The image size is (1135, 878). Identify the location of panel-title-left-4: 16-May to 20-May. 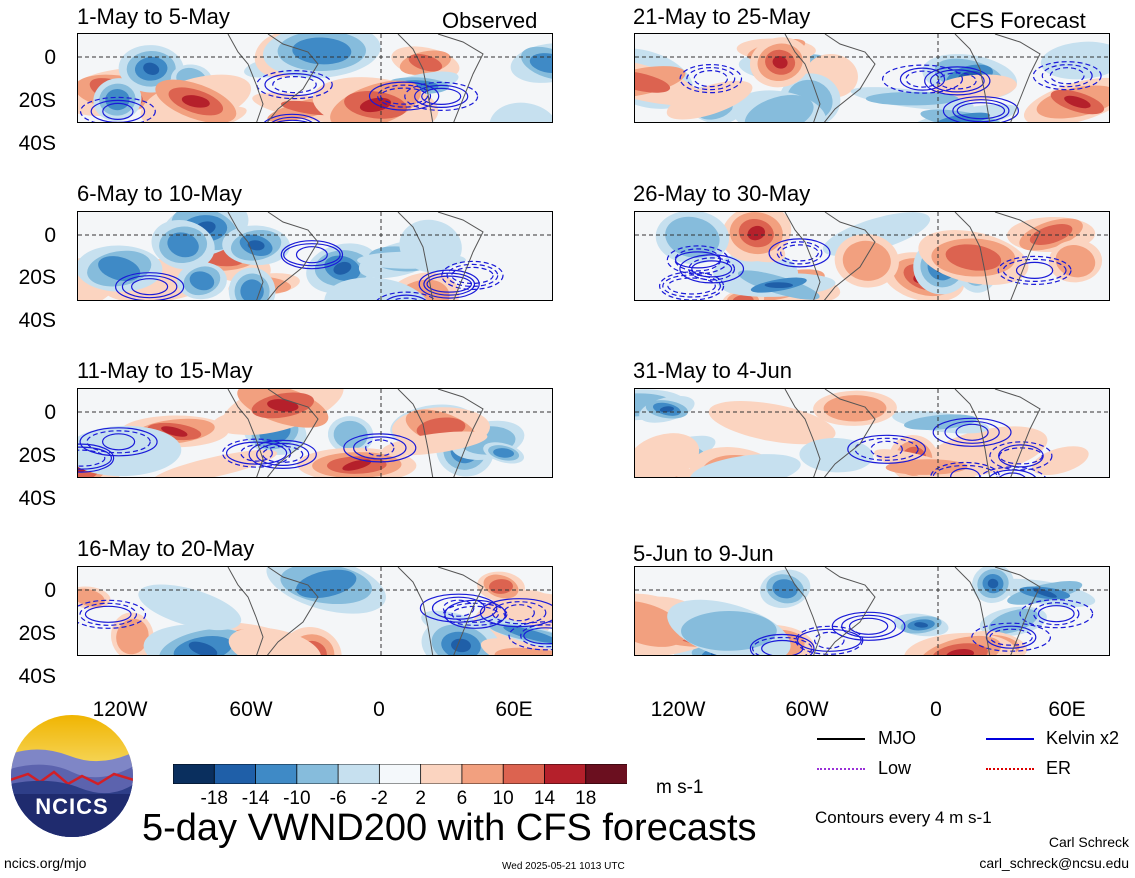
(166, 548).